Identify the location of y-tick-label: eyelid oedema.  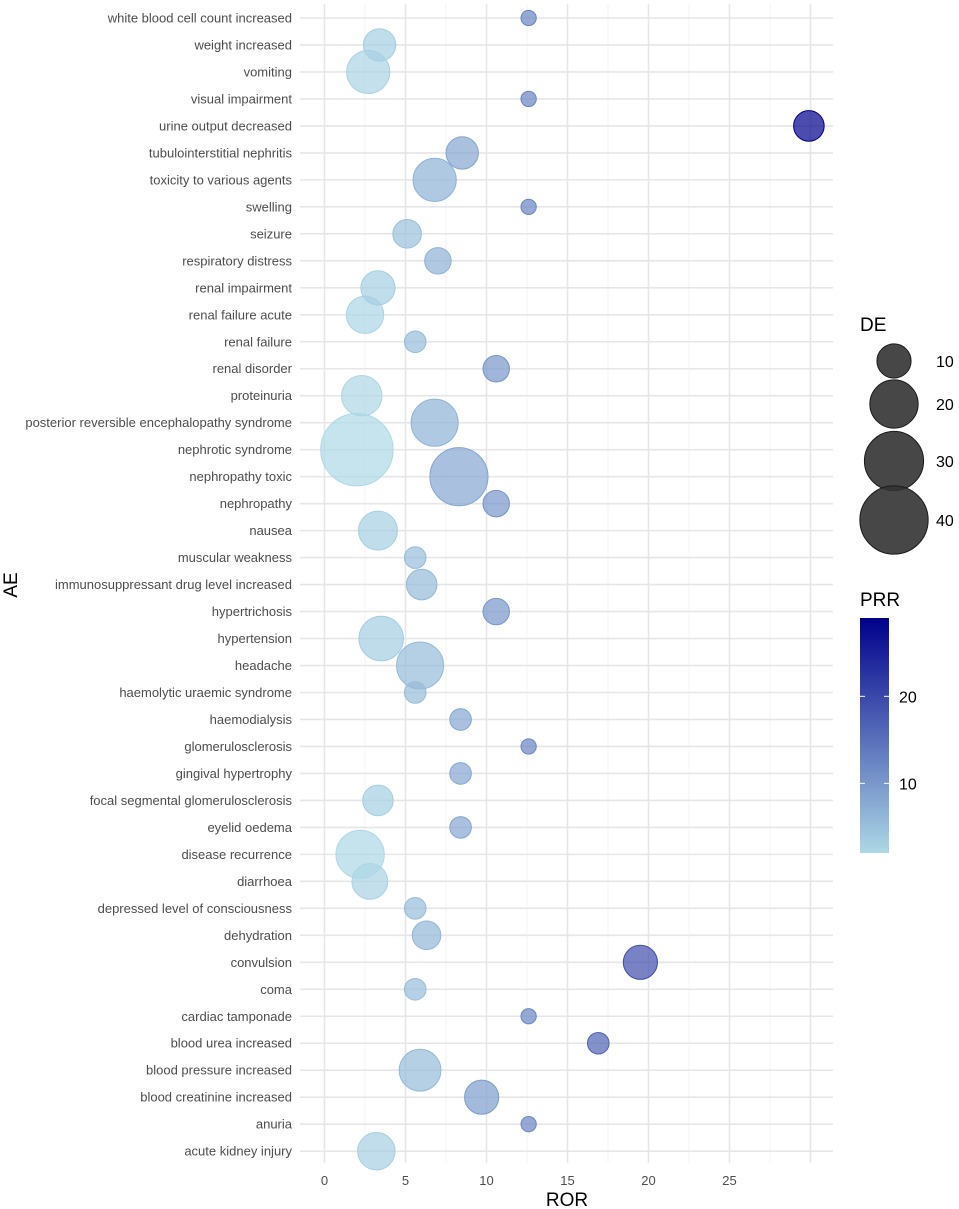
(249, 827).